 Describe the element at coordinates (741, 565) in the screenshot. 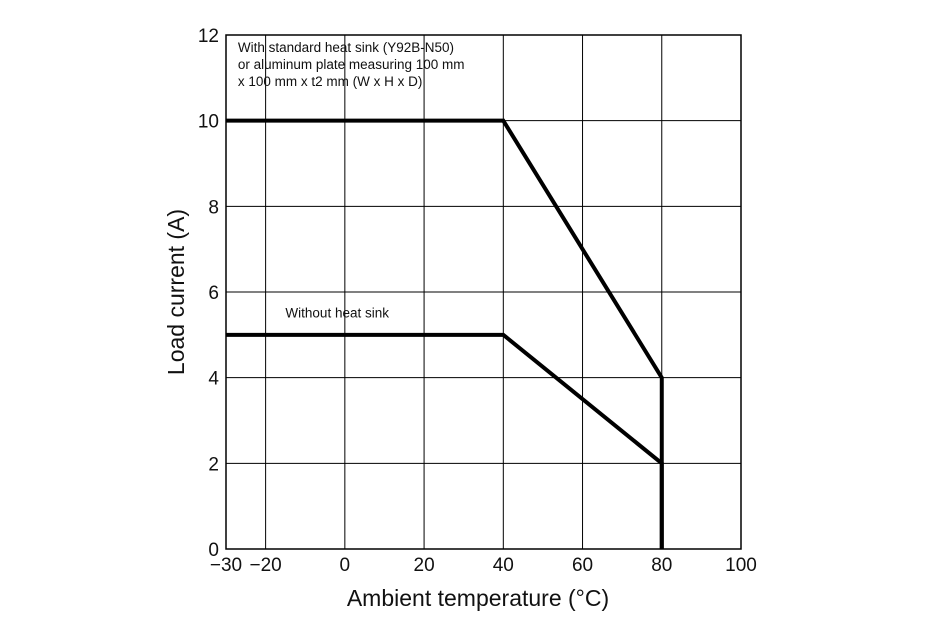

I see `x-tick-label: 100` at that location.